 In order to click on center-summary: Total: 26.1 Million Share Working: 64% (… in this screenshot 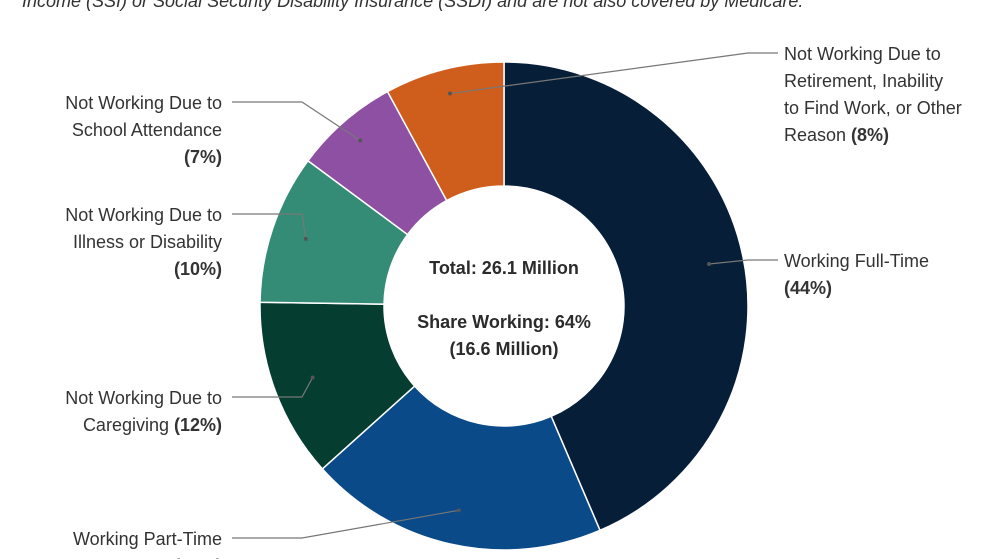, I will do `click(504, 308)`.